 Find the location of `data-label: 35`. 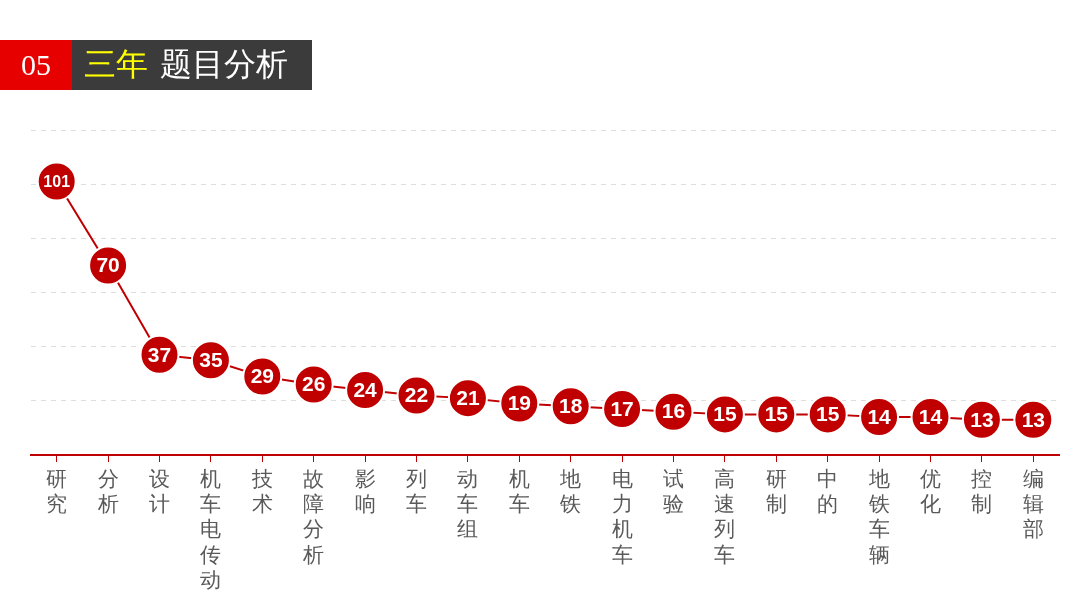

data-label: 35 is located at coordinates (211, 360).